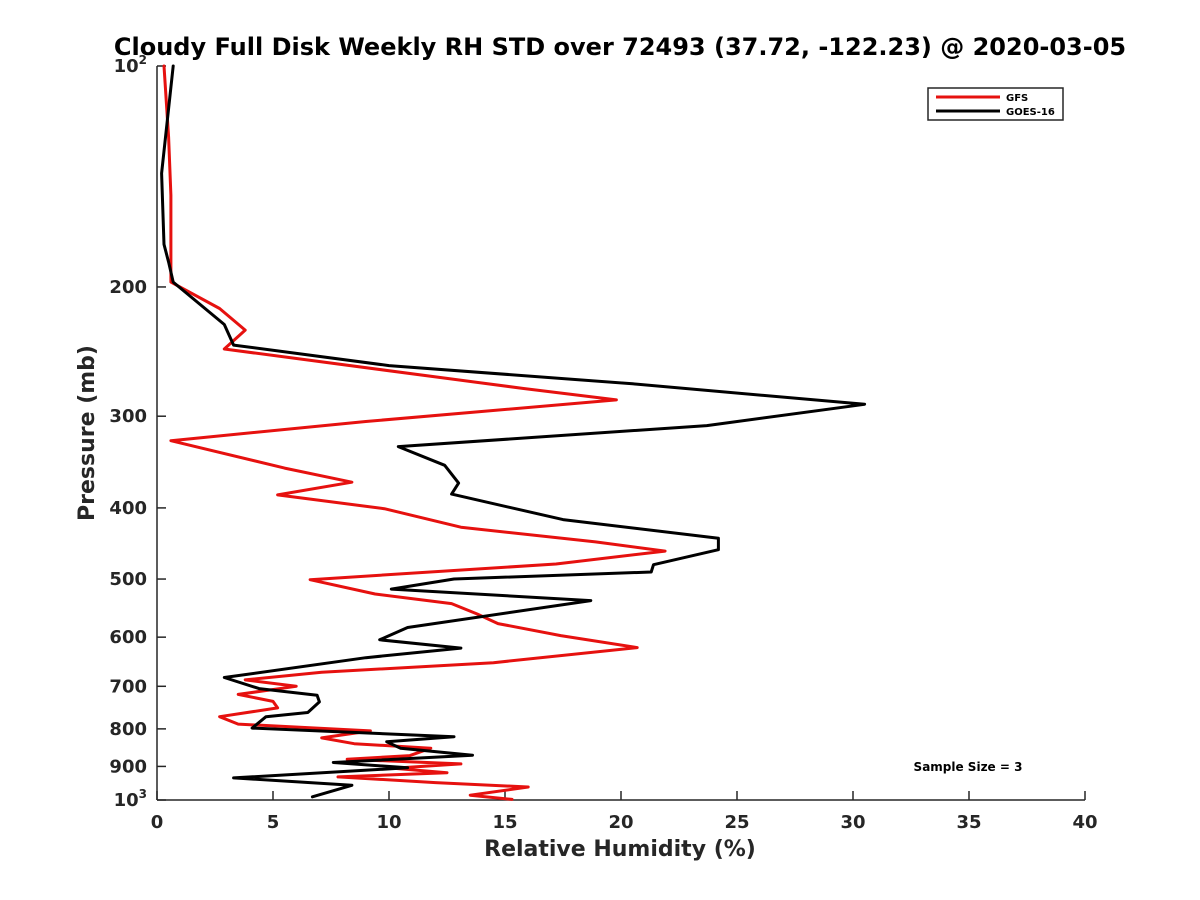 This screenshot has width=1200, height=900. I want to click on y-tick-label: 400, so click(128, 508).